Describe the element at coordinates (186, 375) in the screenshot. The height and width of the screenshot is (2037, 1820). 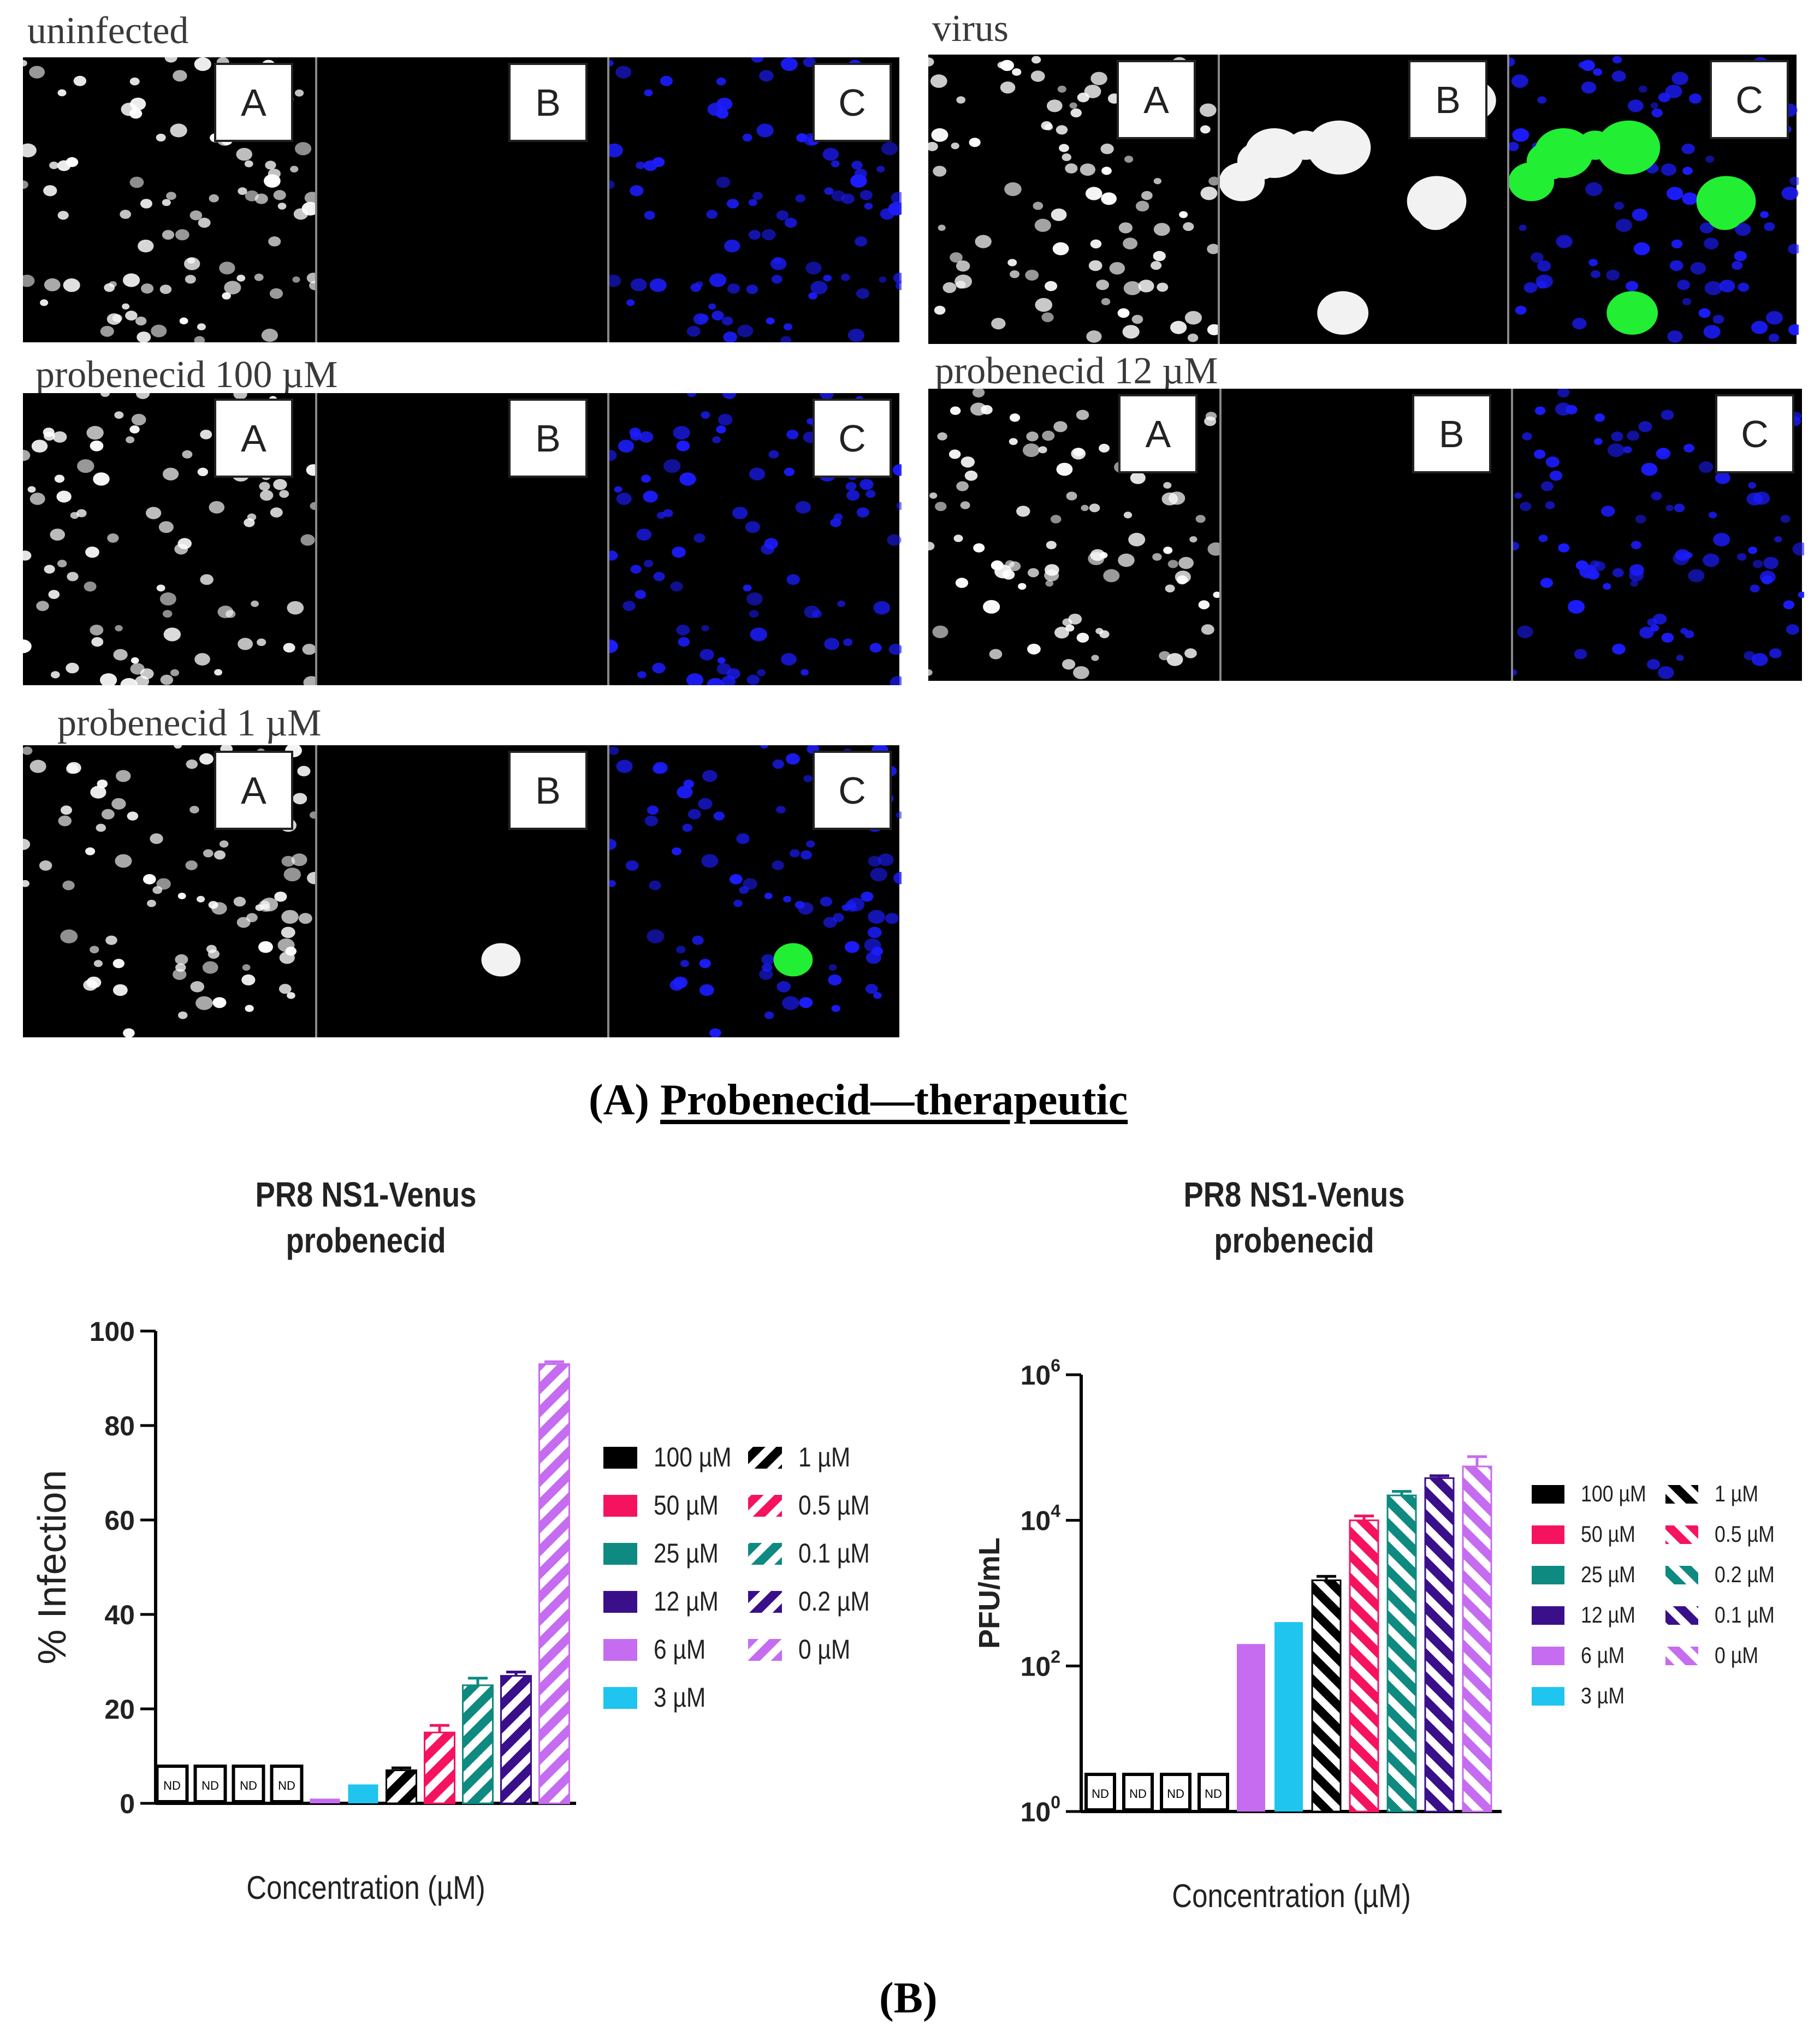
I see `group-label-probenecid-100: probenecid 100 µM` at that location.